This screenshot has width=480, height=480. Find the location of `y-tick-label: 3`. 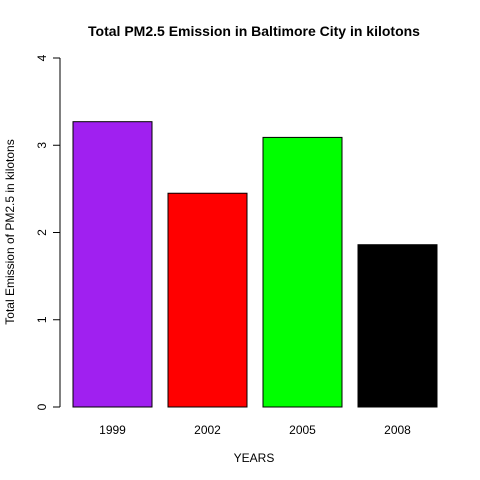

y-tick-label: 3 is located at coordinates (42, 145).